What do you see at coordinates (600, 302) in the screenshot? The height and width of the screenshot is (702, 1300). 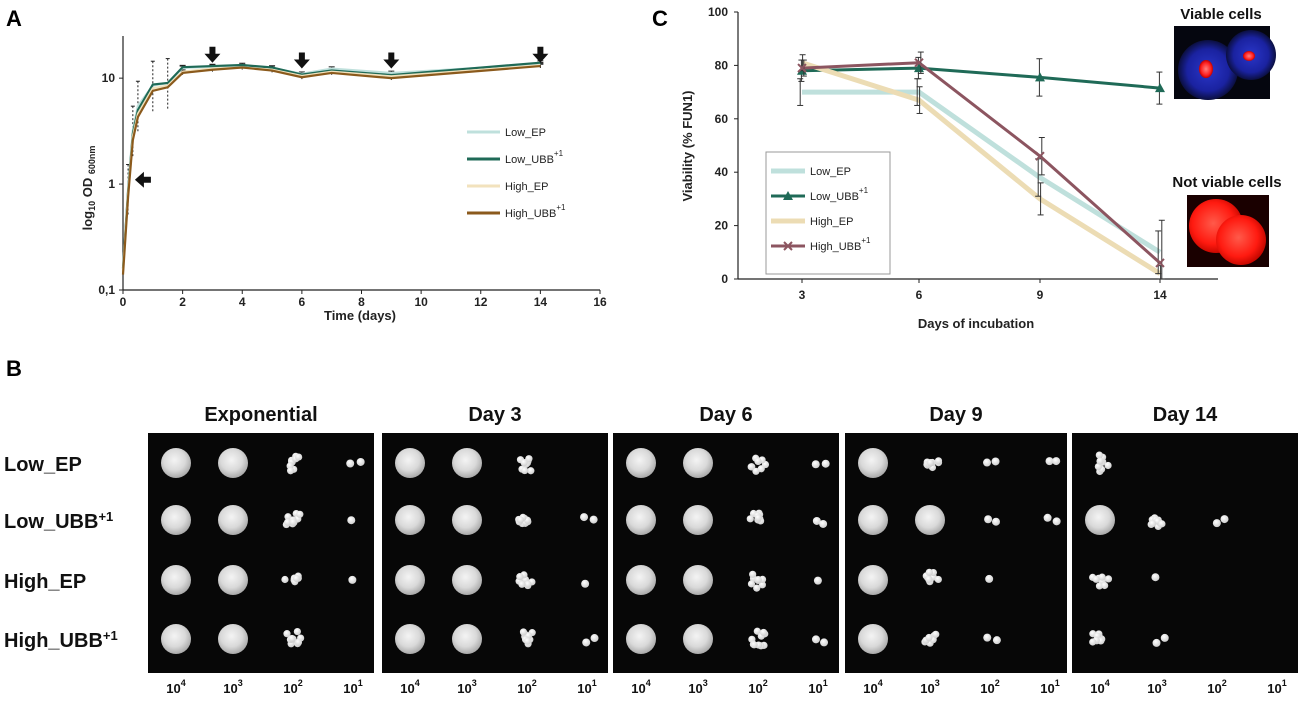 I see `panel-a-x-tick-label: 16` at bounding box center [600, 302].